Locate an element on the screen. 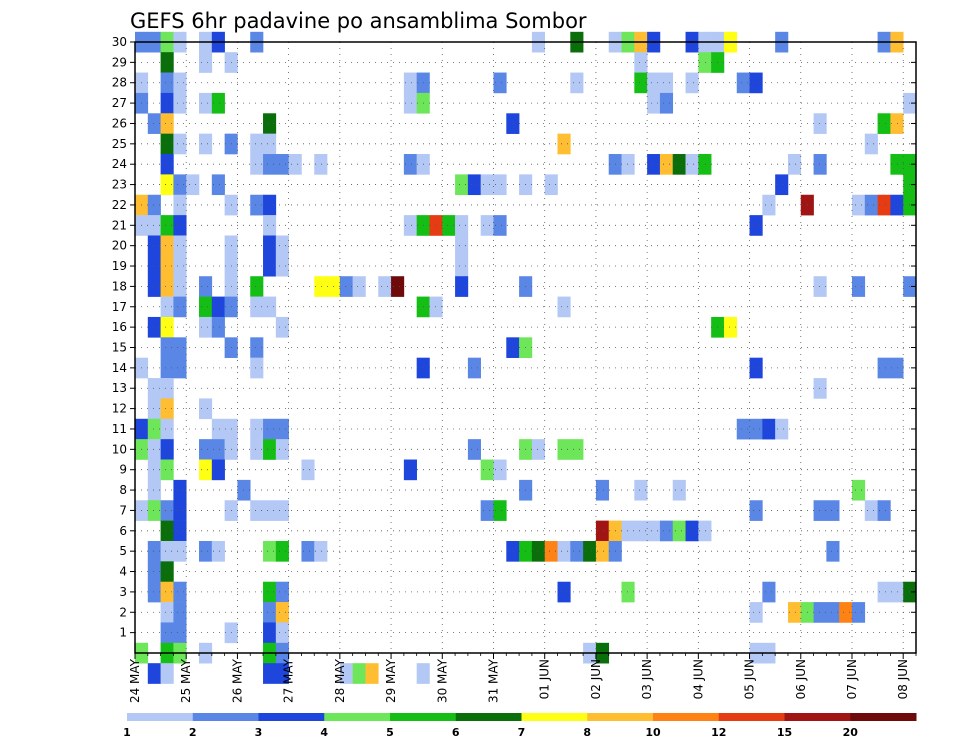  colorbar-label: 3 is located at coordinates (259, 732).